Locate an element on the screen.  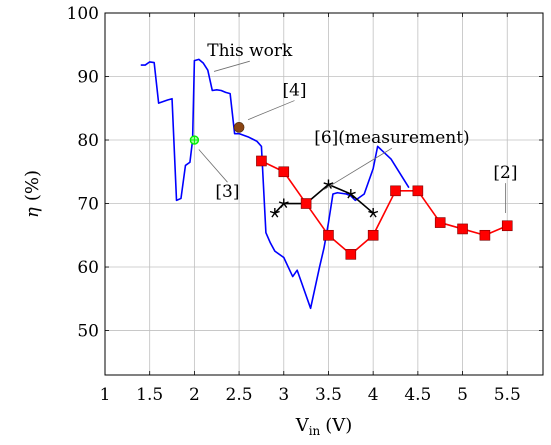
x-tick-label: 5.5 is located at coordinates (507, 395).